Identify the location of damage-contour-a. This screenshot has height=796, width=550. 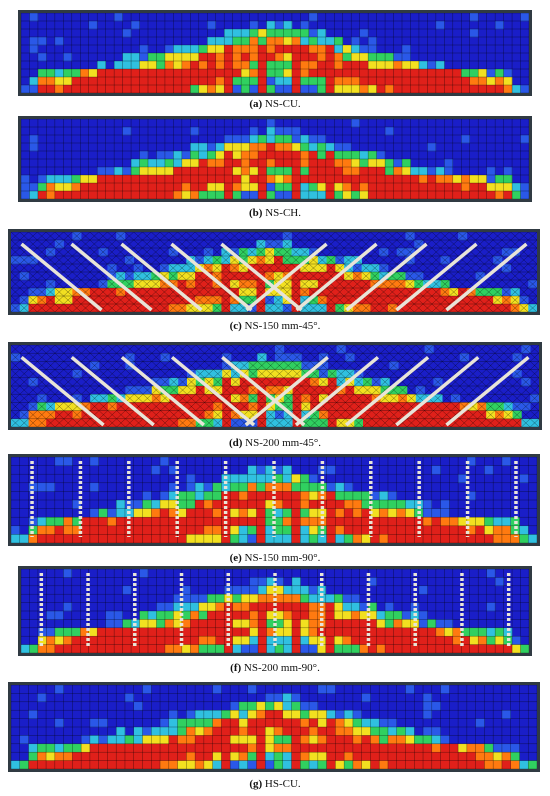
(275, 53).